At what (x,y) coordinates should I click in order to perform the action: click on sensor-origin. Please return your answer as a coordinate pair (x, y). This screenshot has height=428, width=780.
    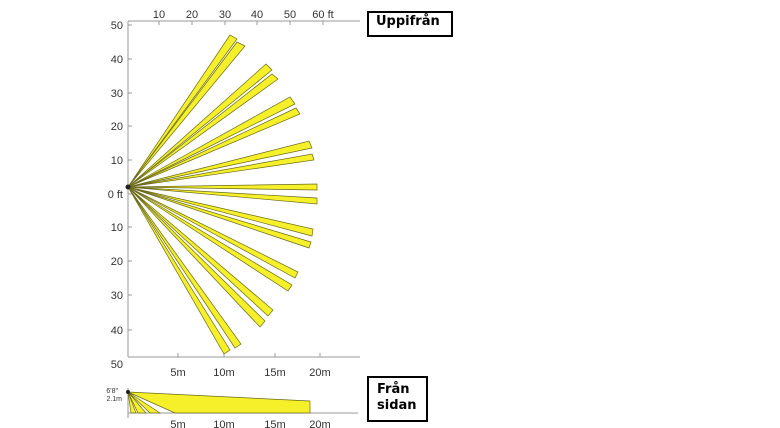
    Looking at the image, I should click on (128, 187).